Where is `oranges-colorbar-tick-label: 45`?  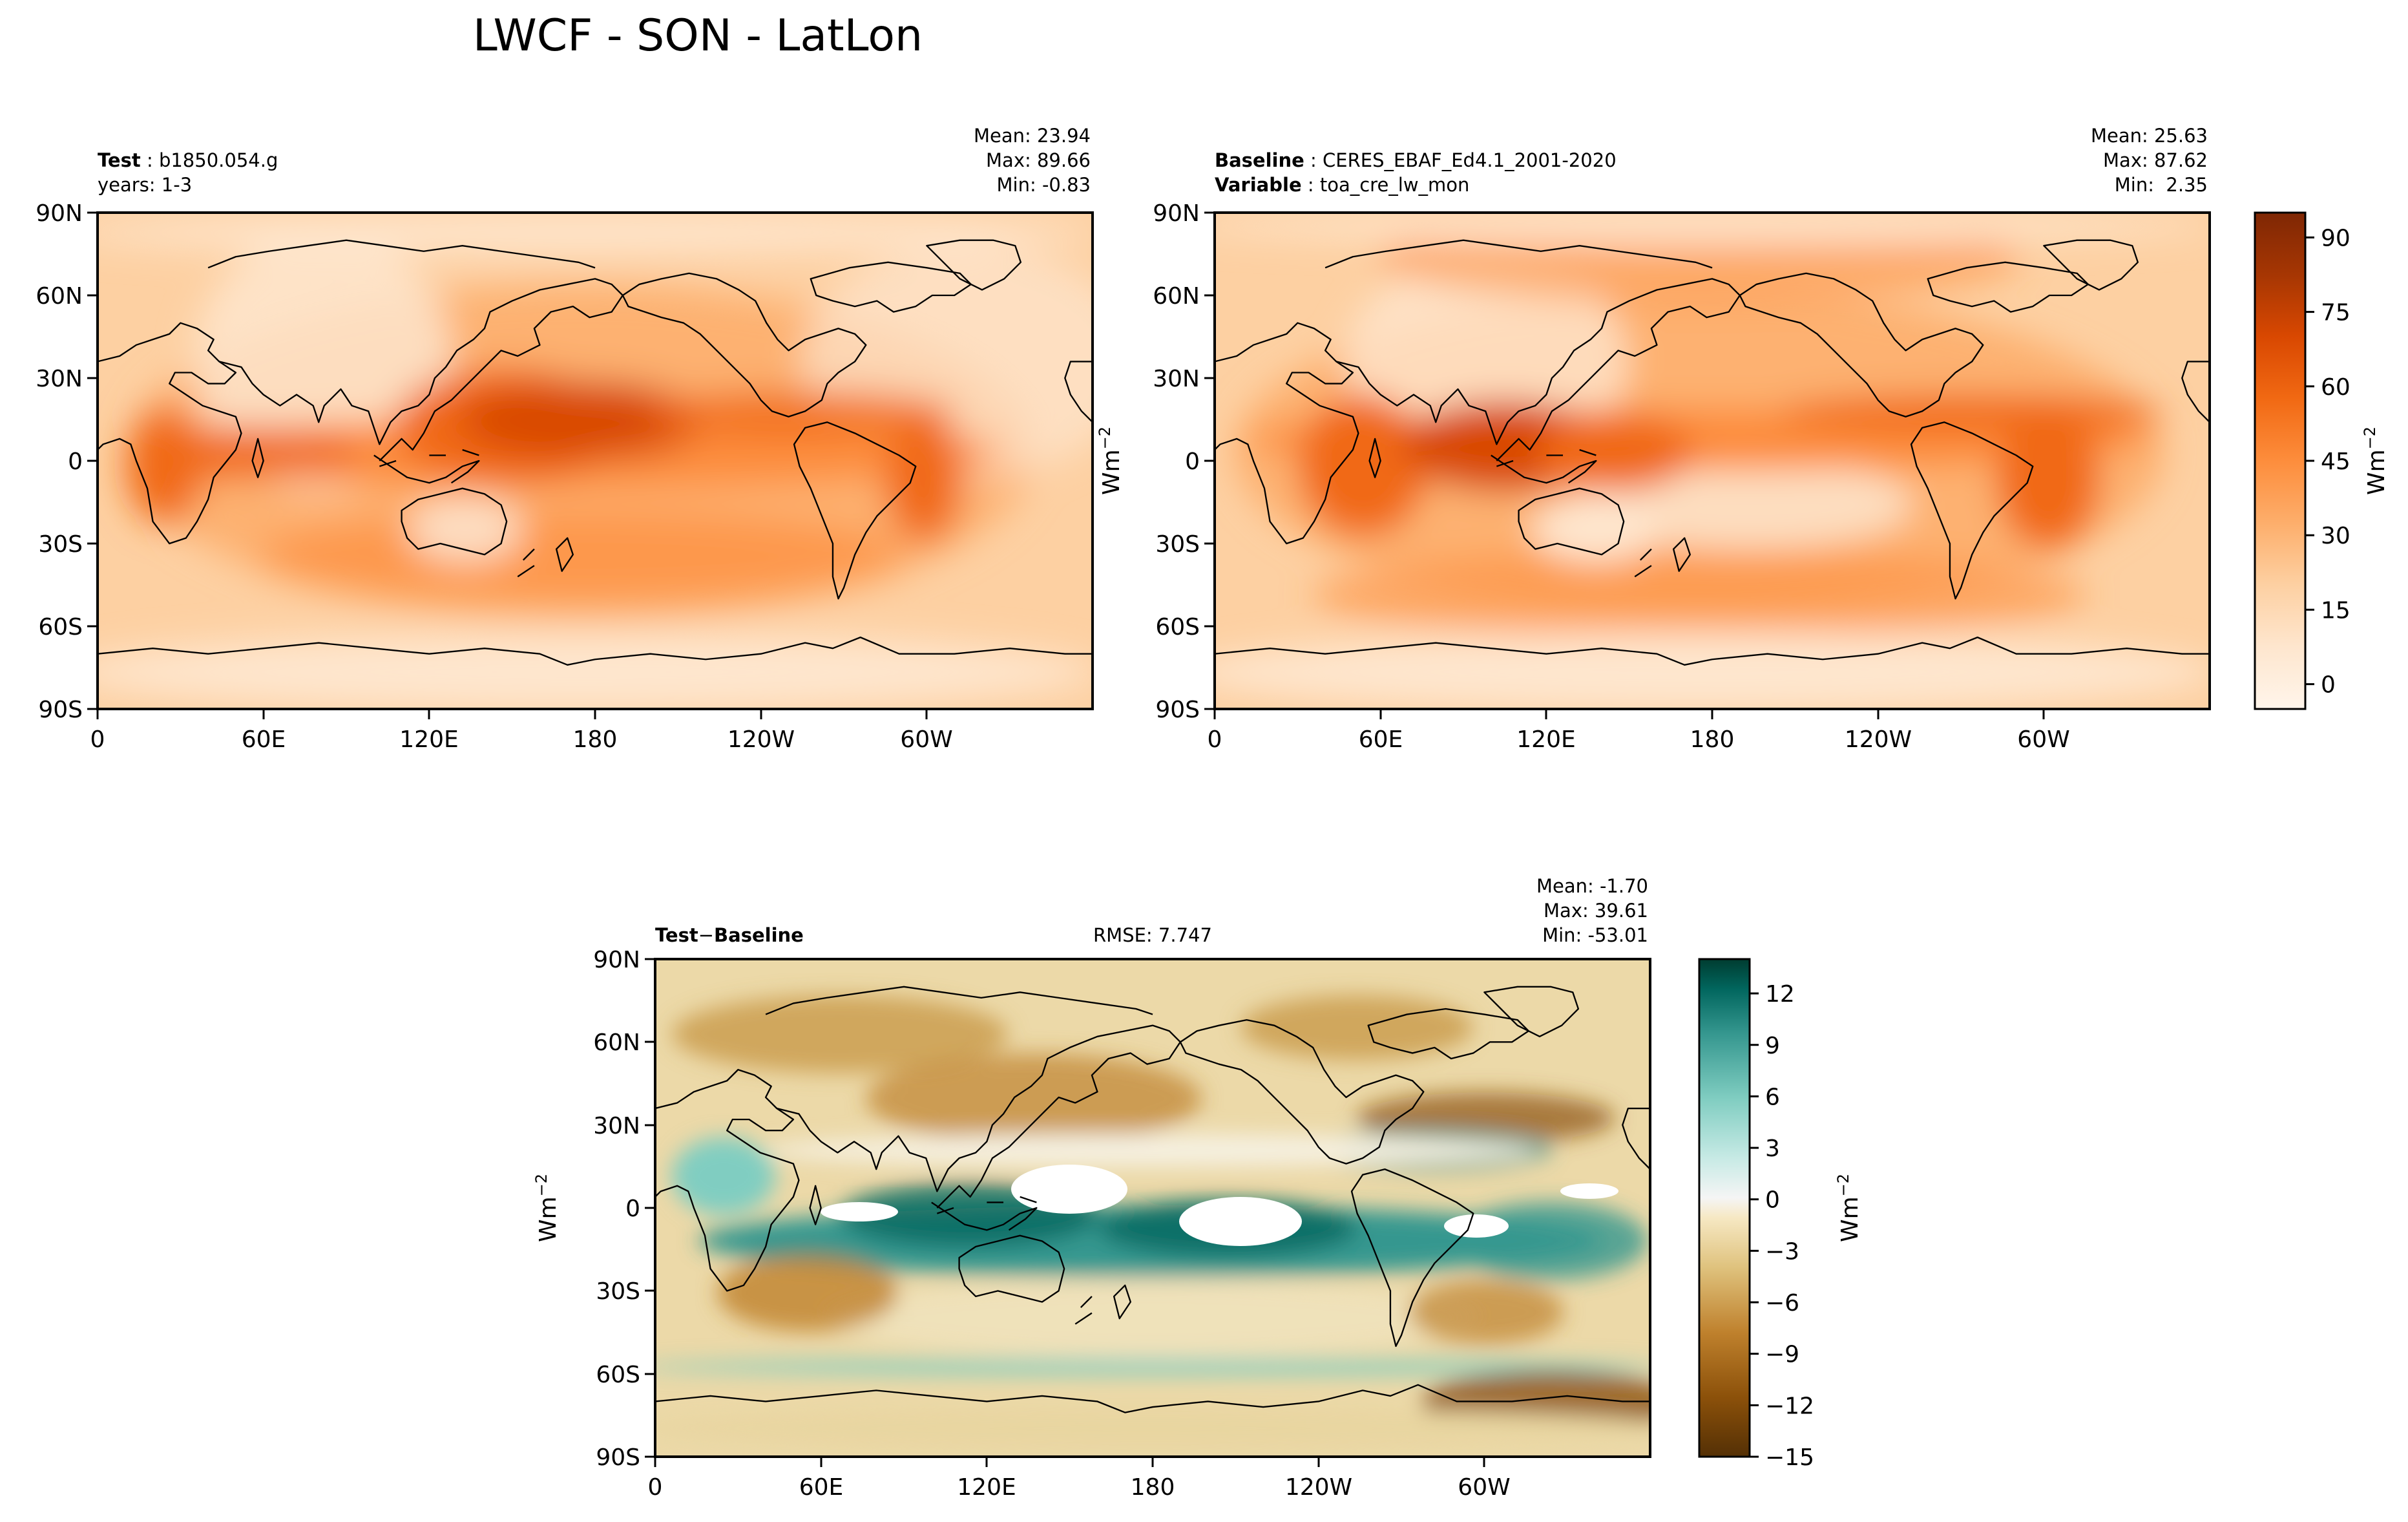
oranges-colorbar-tick-label: 45 is located at coordinates (2336, 462).